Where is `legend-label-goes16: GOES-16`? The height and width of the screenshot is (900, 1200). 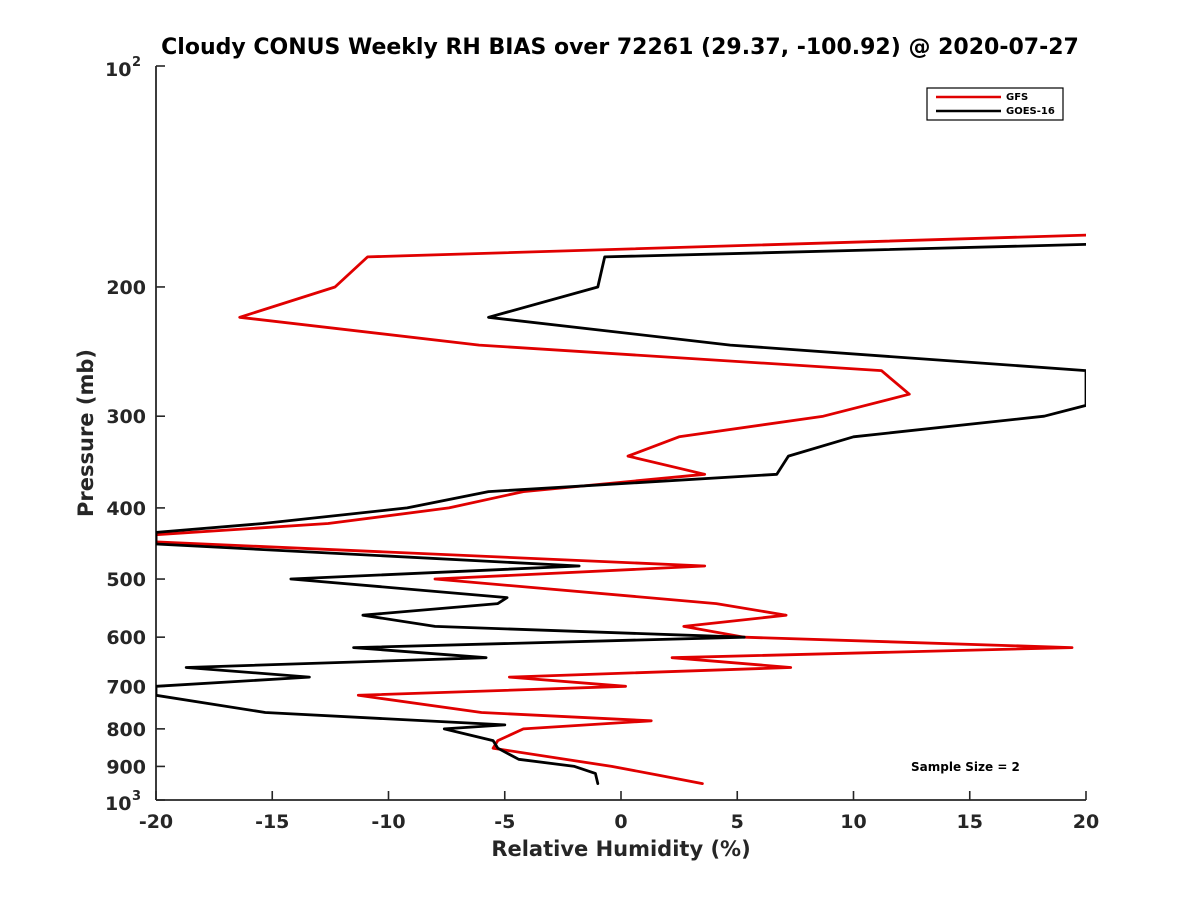
legend-label-goes16: GOES-16 is located at coordinates (1030, 111).